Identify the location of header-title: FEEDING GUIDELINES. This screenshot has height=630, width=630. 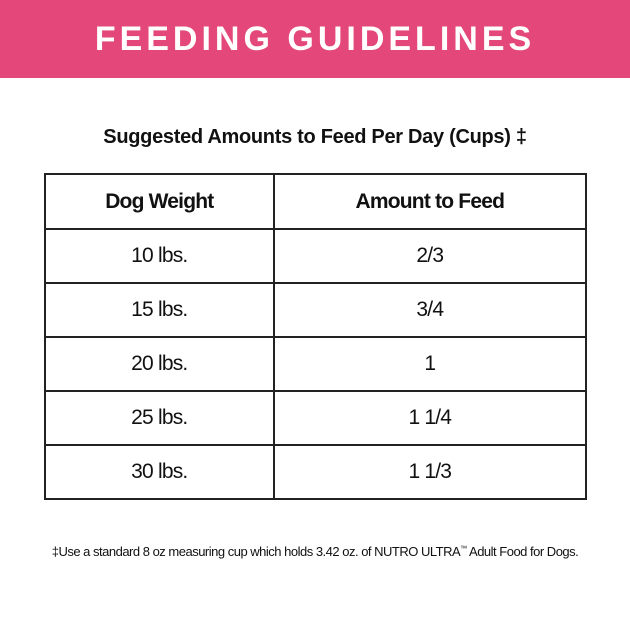
(315, 39).